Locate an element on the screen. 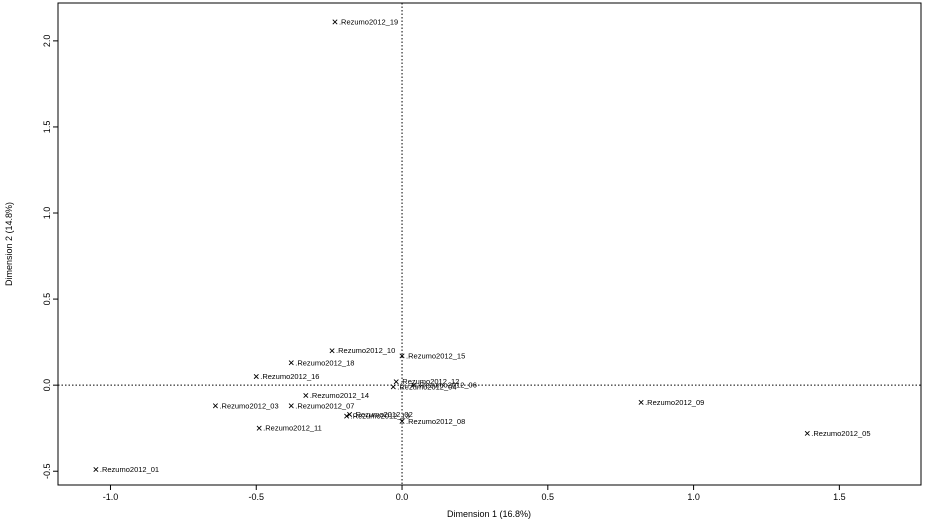  x-tick-label: -1.0 is located at coordinates (111, 497).